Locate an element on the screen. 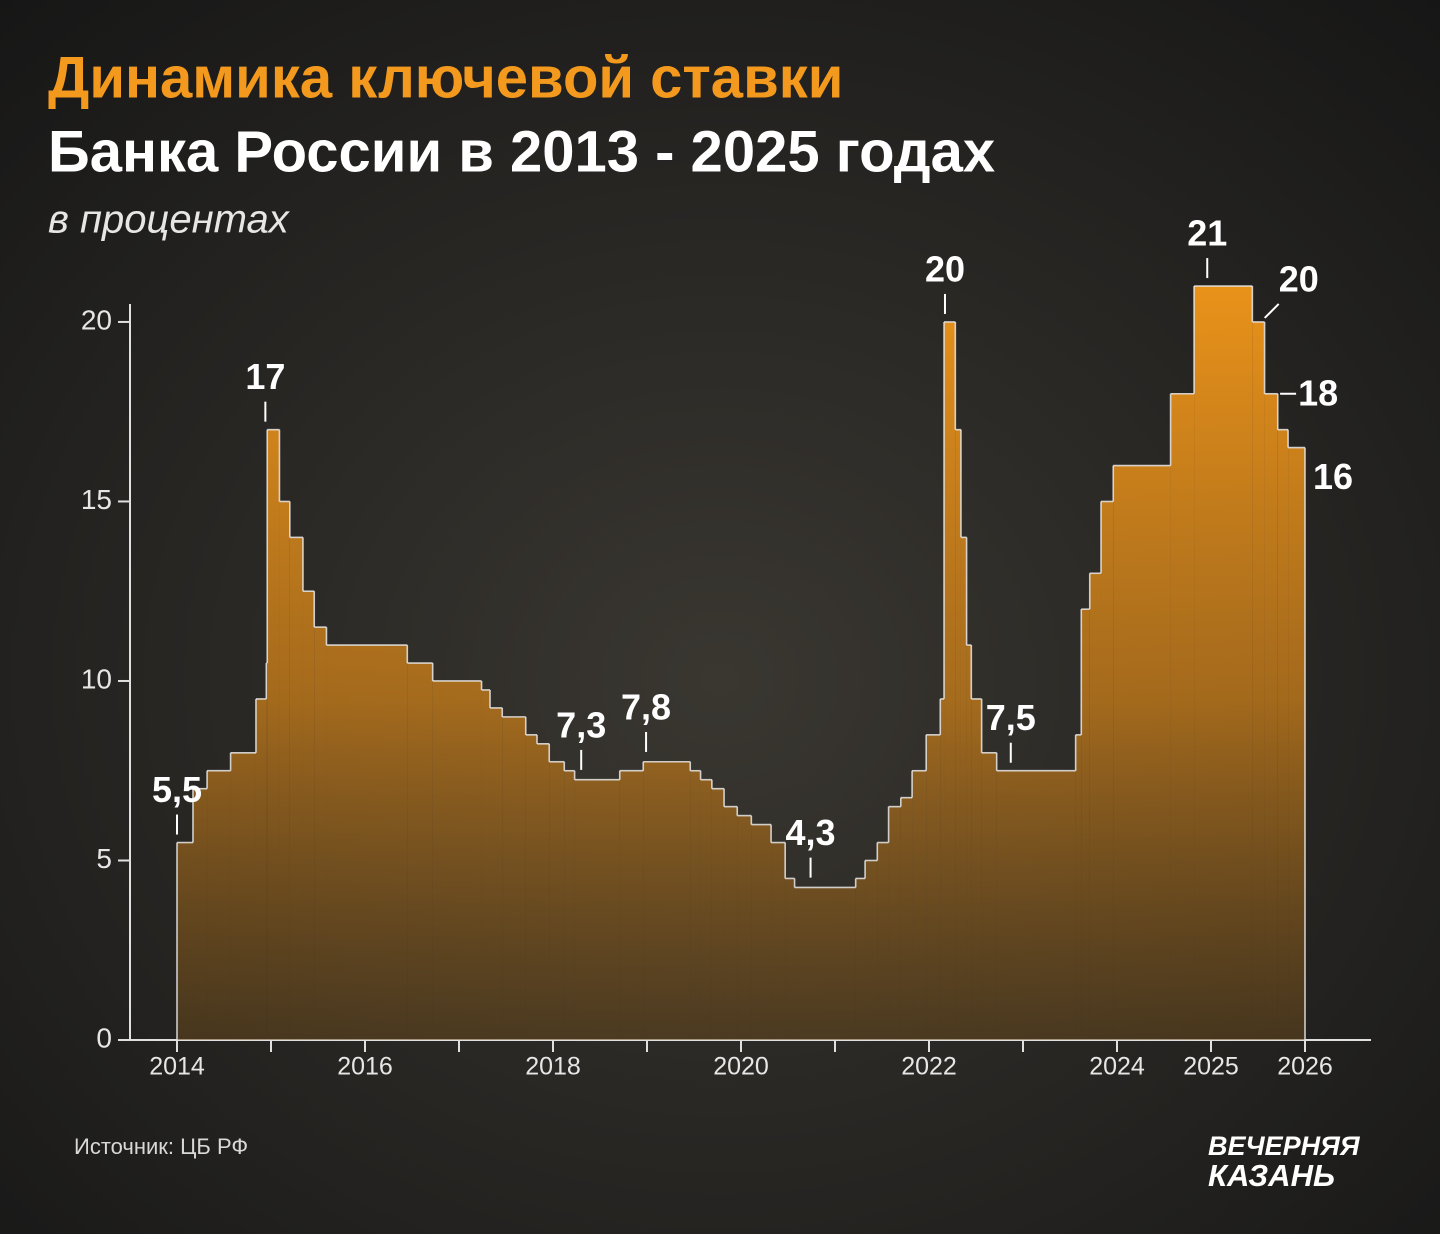 The height and width of the screenshot is (1234, 1440). annotation-label: 16 is located at coordinates (1333, 476).